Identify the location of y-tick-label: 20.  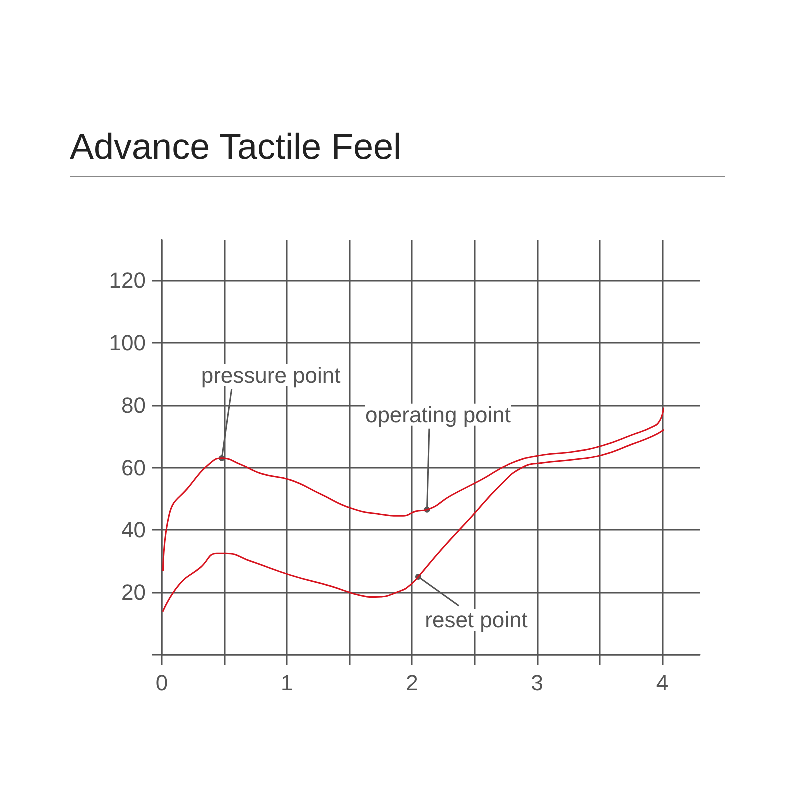
(134, 593).